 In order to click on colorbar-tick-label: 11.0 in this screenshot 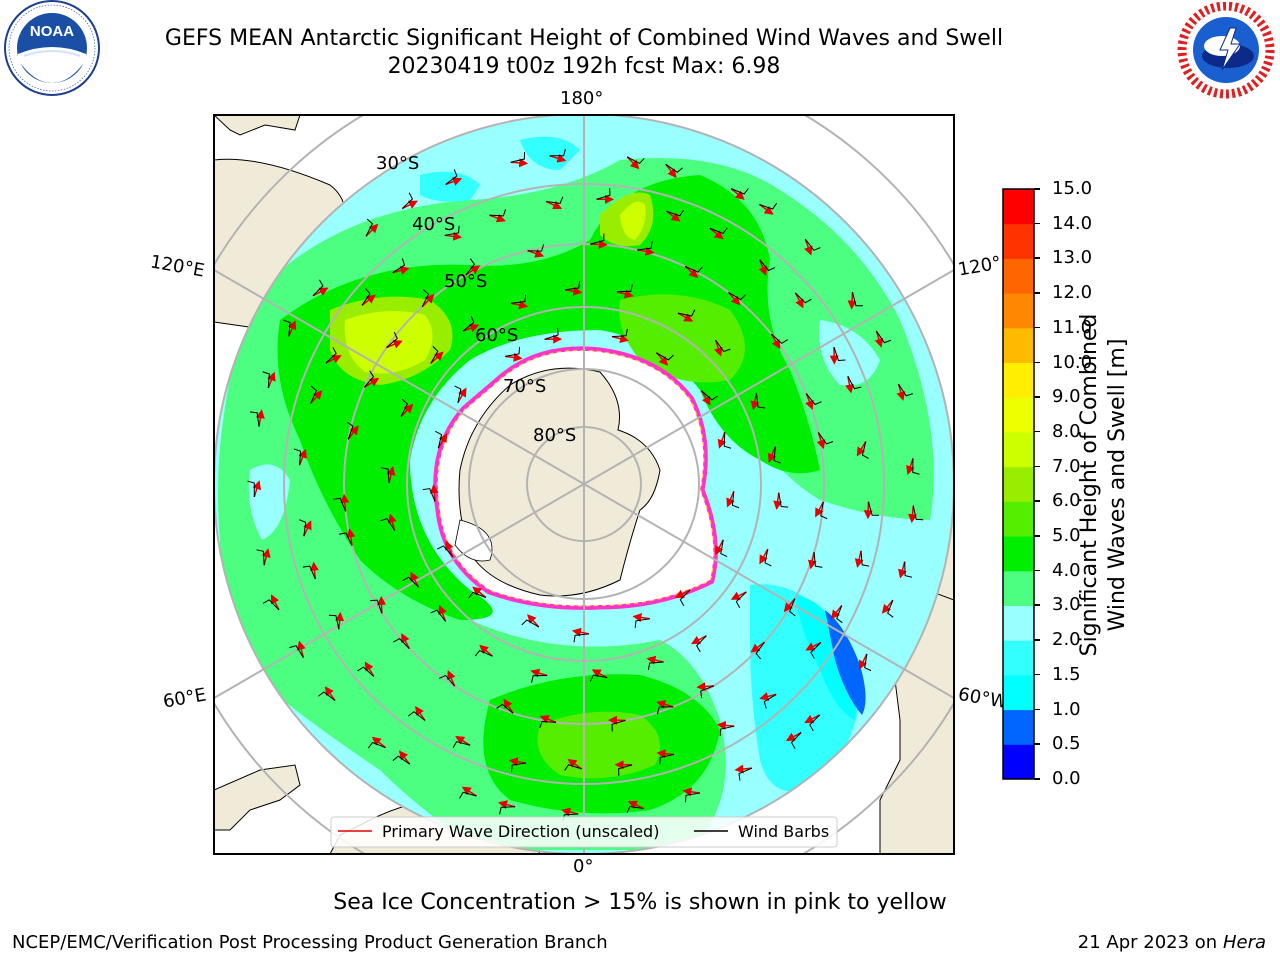, I will do `click(1072, 327)`.